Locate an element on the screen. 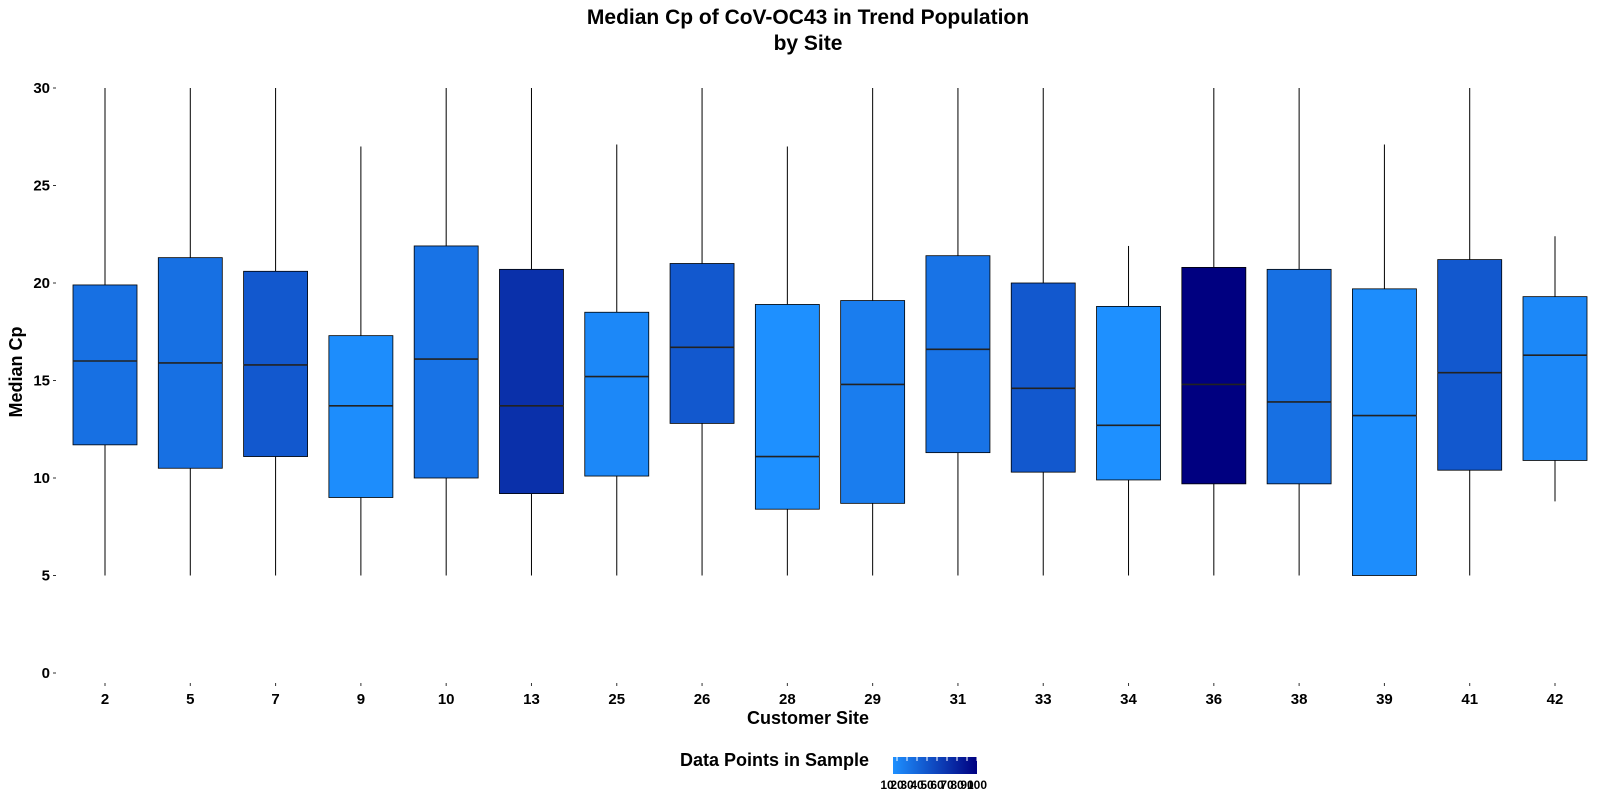 The width and height of the screenshot is (1600, 800). y-axis-title: Median Cp is located at coordinates (16, 371).